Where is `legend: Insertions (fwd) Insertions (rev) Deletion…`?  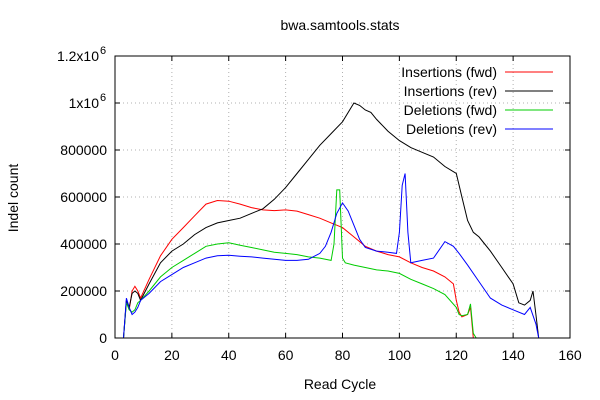
legend: Insertions (fwd) Insertions (rev) Deletion… is located at coordinates (477, 100).